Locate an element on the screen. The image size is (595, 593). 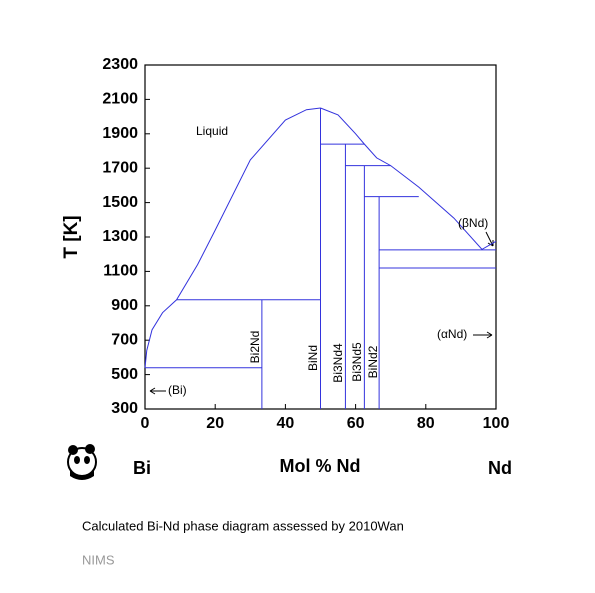
x-tick-label: 80 is located at coordinates (426, 423).